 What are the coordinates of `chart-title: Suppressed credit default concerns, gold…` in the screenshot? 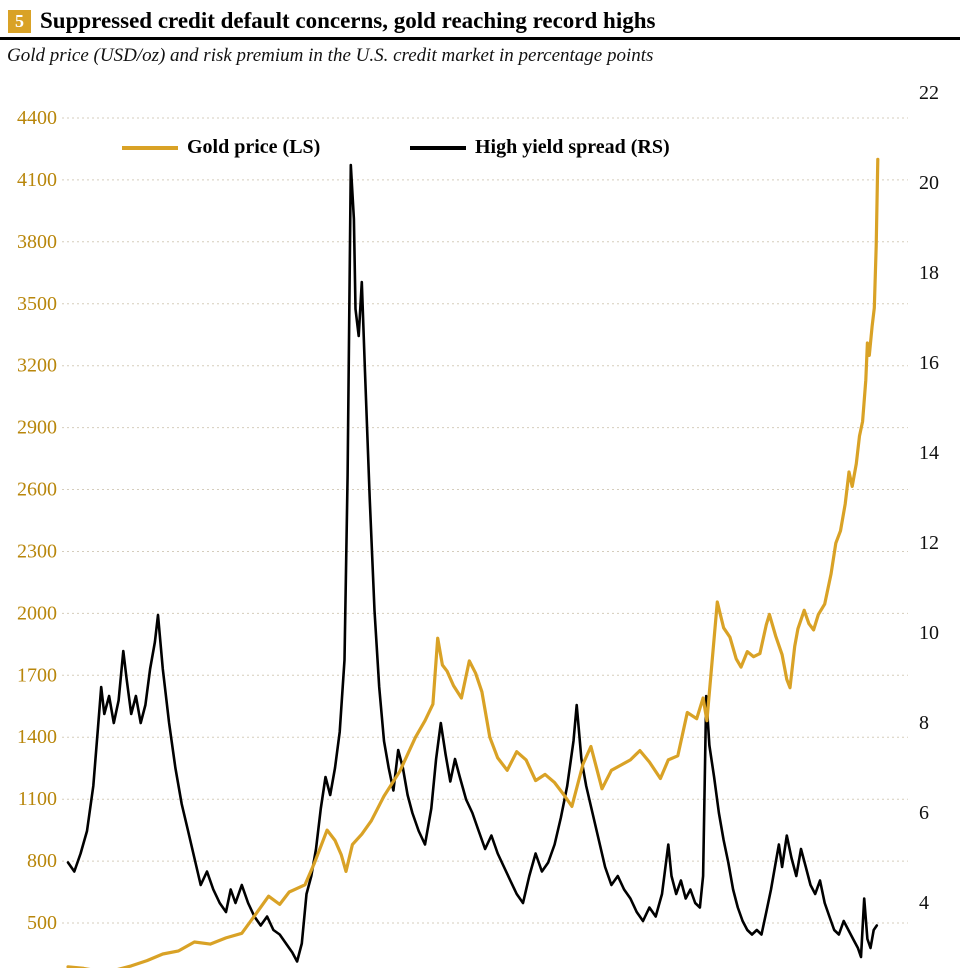 It's located at (348, 20).